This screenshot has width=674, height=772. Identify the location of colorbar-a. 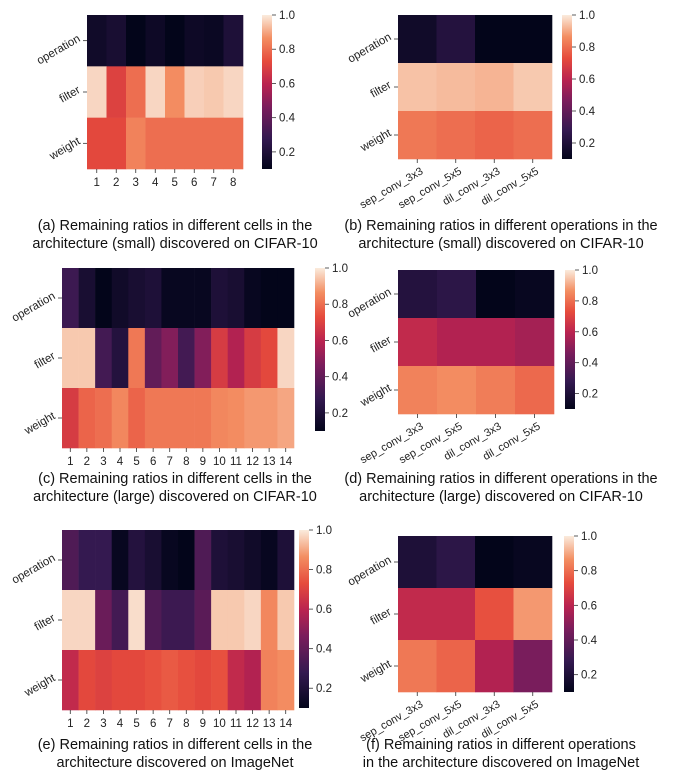
(267, 92).